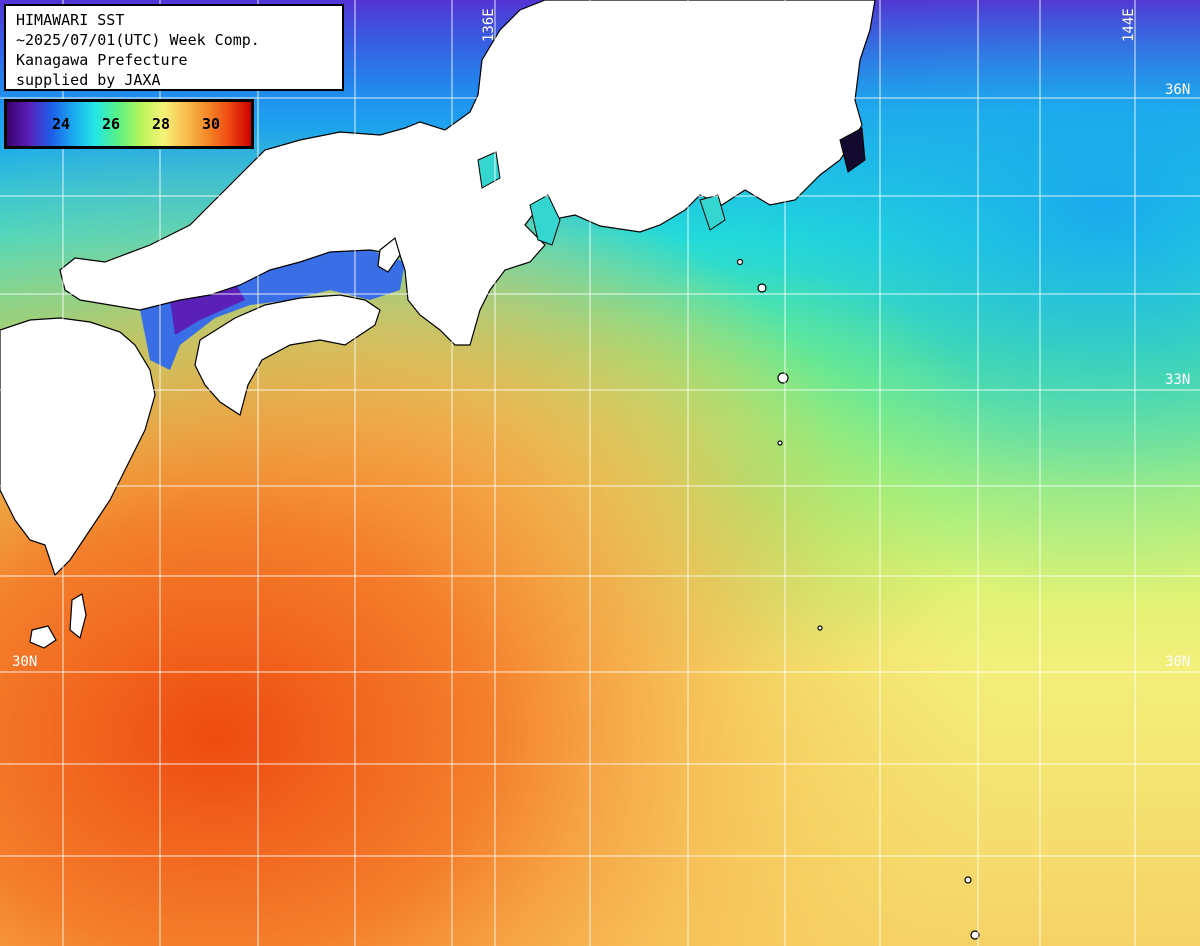 The image size is (1200, 946). What do you see at coordinates (102, 60) in the screenshot?
I see `caption-region: Kanagawa Prefecture` at bounding box center [102, 60].